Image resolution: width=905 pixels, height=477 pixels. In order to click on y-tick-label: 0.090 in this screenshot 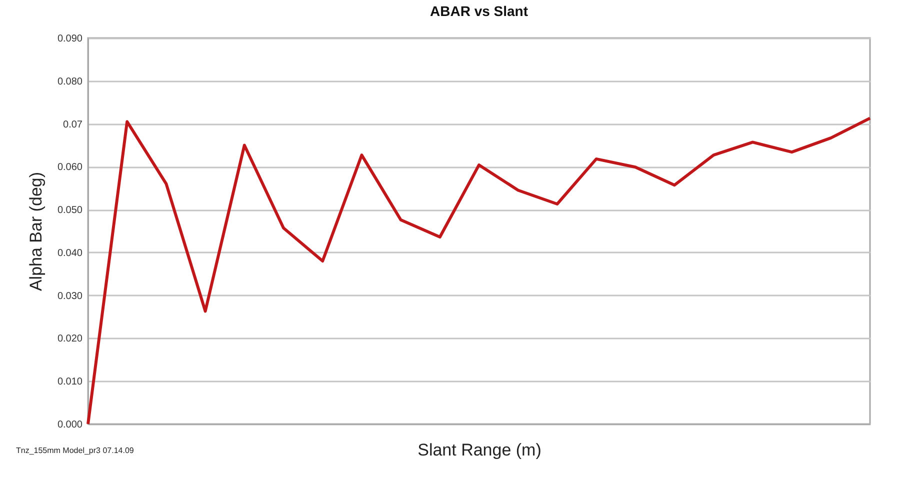, I will do `click(70, 39)`.